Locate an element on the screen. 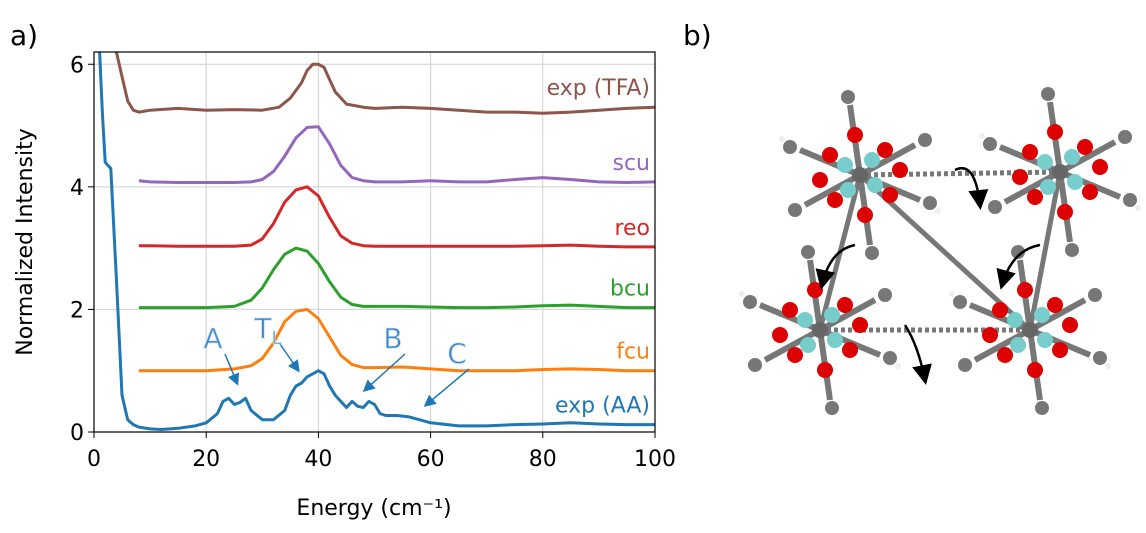  annotation-text: B is located at coordinates (392, 338).